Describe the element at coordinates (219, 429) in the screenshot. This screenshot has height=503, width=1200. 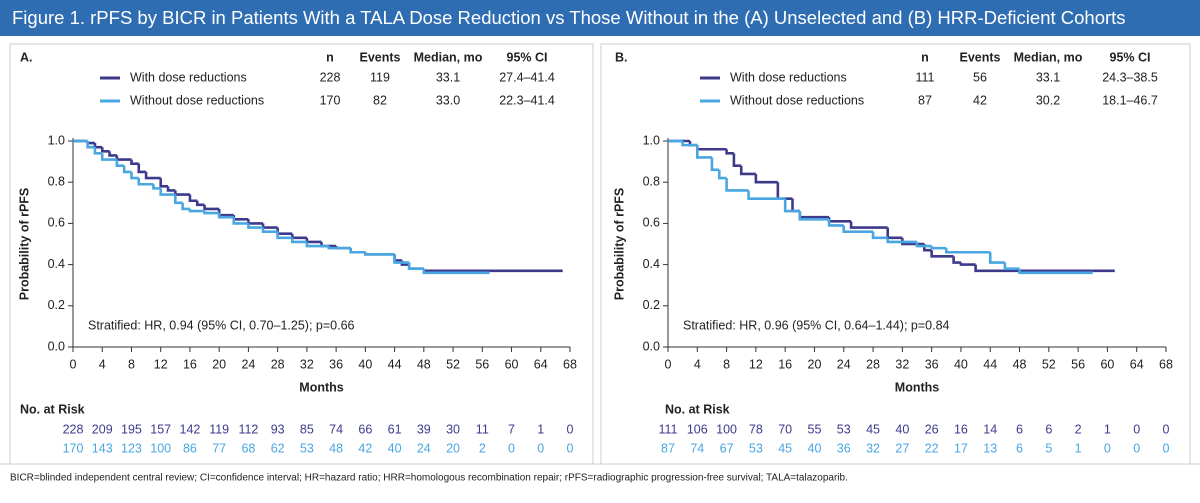
I see `risk-count: 119` at that location.